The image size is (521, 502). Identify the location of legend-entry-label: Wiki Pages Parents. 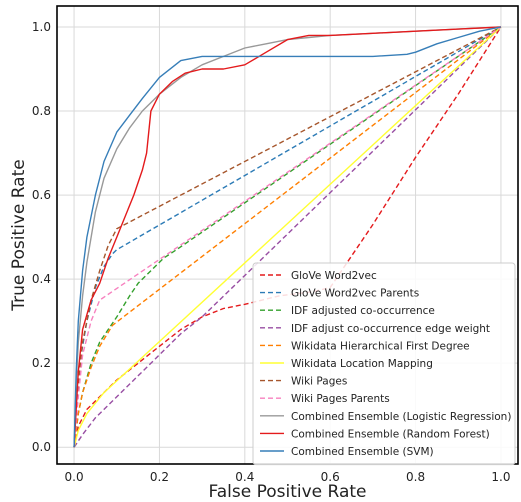
(340, 399).